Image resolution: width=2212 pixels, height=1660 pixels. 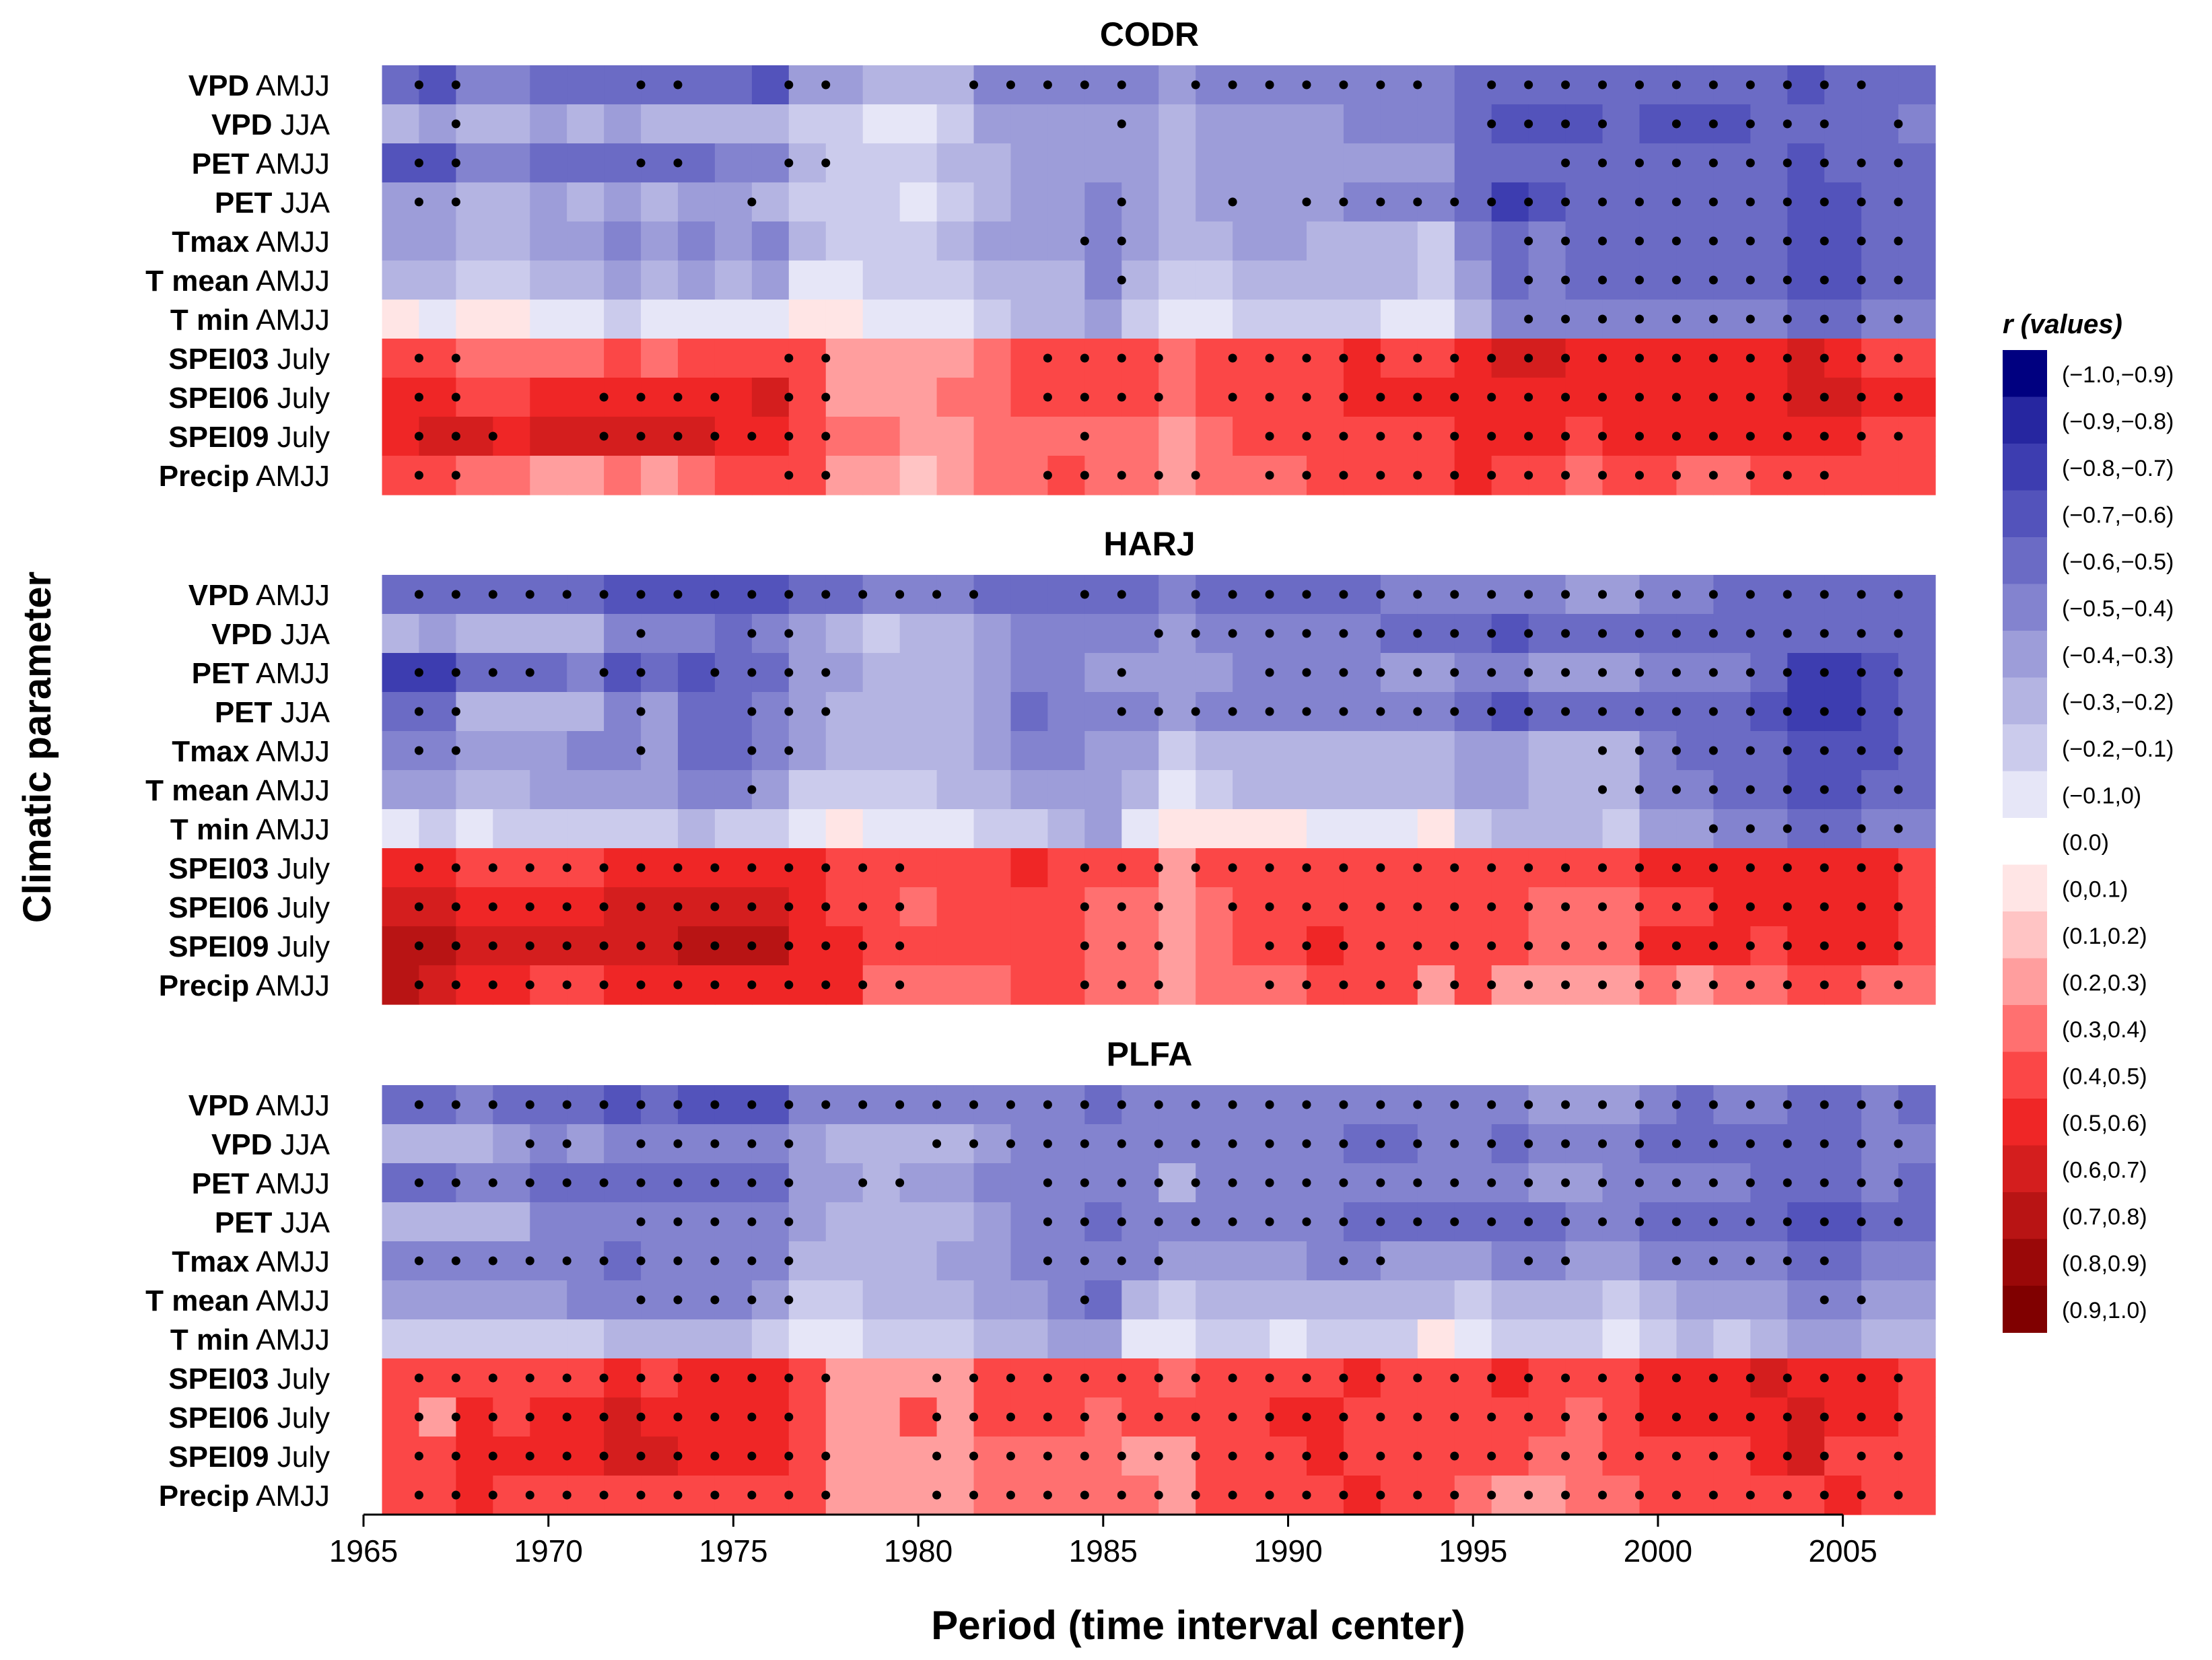 What do you see at coordinates (249, 437) in the screenshot?
I see `row-label: SPEI09 July` at bounding box center [249, 437].